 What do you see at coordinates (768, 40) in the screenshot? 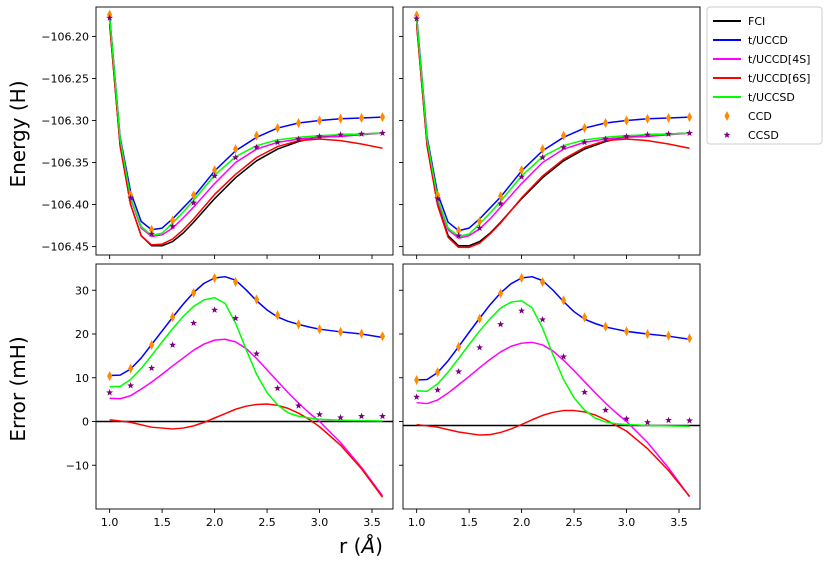
I see `legend-item-t-uccd-label: t/UCCD` at bounding box center [768, 40].